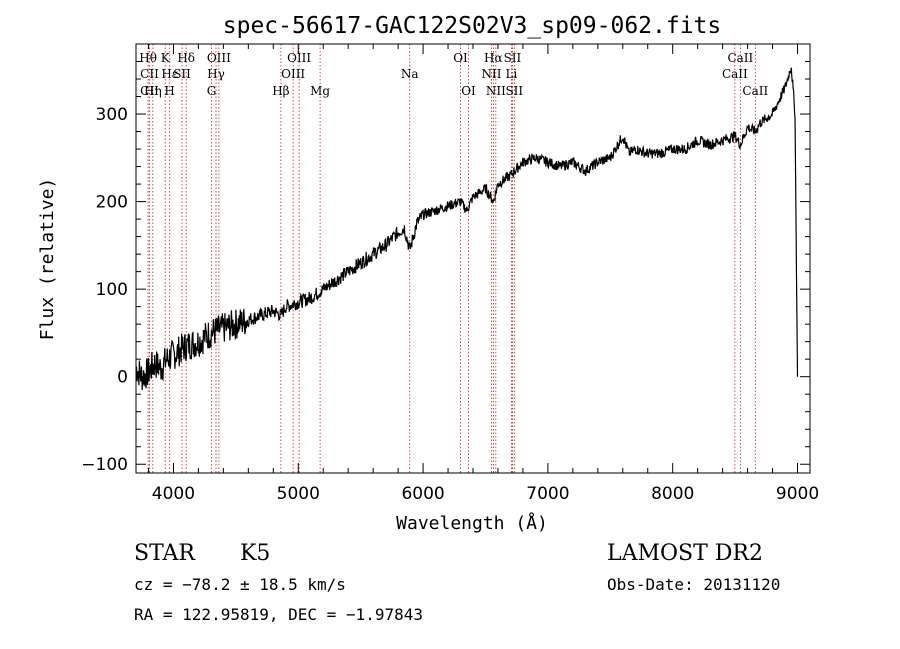  What do you see at coordinates (410, 74) in the screenshot?
I see `spectral-line-label: Na` at bounding box center [410, 74].